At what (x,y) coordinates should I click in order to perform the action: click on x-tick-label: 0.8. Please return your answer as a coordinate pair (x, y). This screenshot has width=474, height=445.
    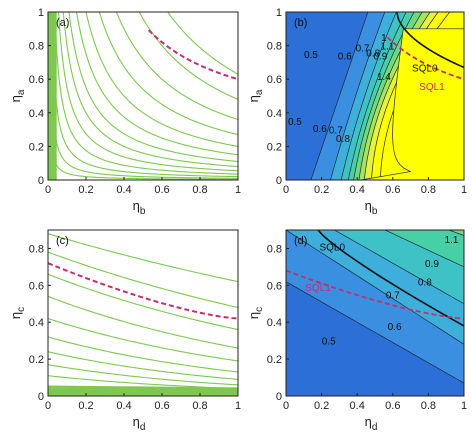
    Looking at the image, I should click on (199, 406).